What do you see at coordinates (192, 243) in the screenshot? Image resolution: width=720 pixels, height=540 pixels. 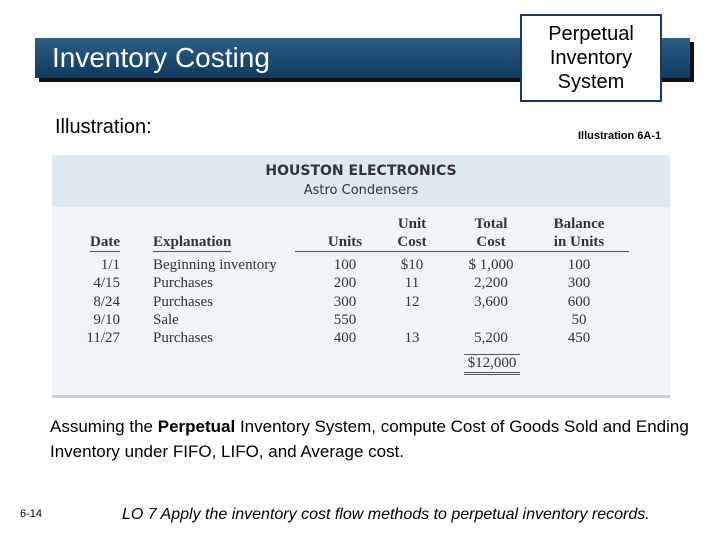 I see `column-header: Explanation` at bounding box center [192, 243].